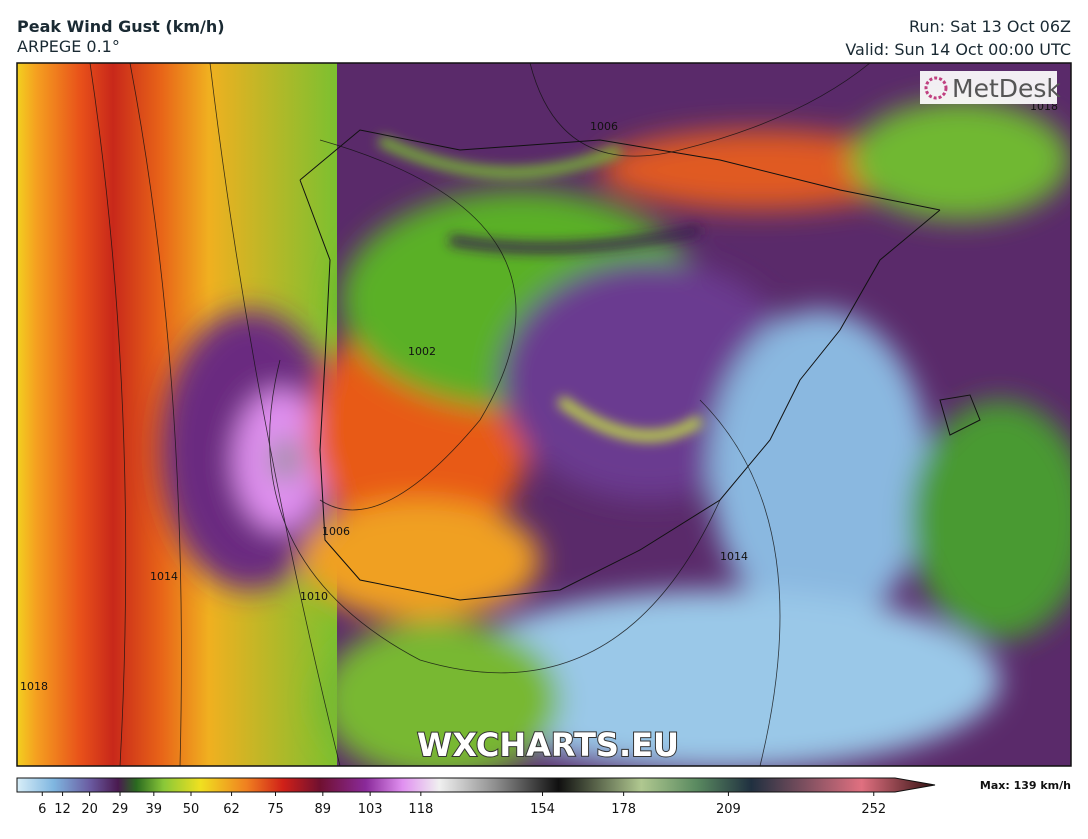 Image resolution: width=1088 pixels, height=839 pixels. What do you see at coordinates (68, 46) in the screenshot?
I see `subtitle: ARPEGE 0.1°` at bounding box center [68, 46].